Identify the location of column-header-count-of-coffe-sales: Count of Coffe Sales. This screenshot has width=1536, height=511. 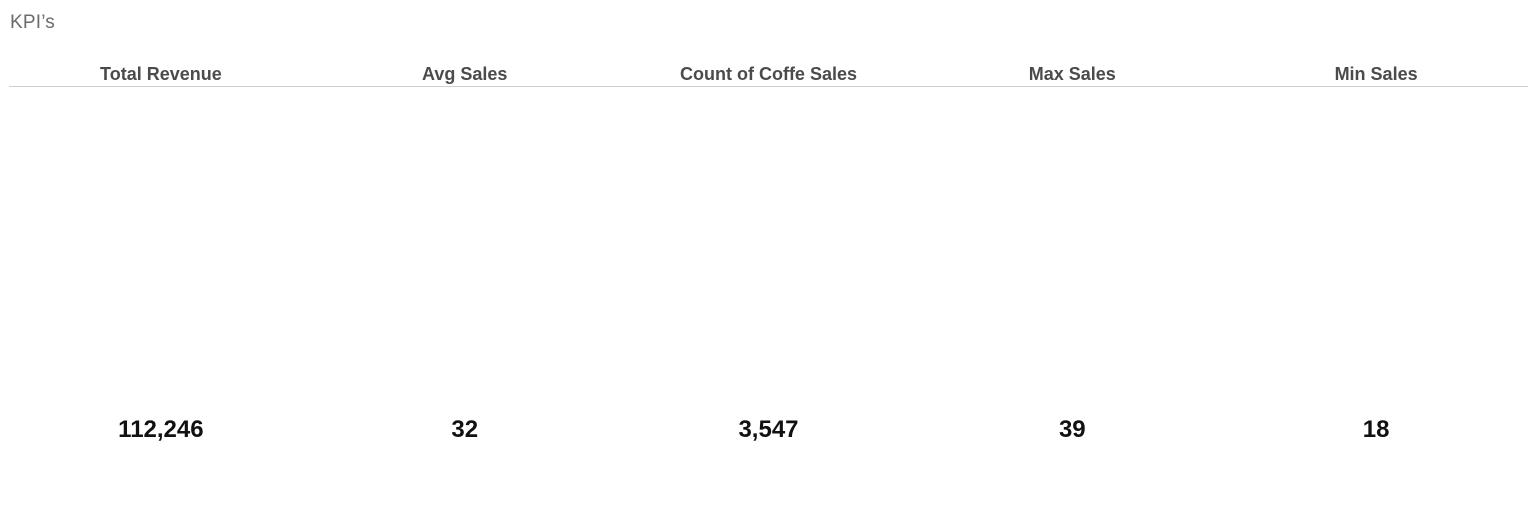
(768, 74).